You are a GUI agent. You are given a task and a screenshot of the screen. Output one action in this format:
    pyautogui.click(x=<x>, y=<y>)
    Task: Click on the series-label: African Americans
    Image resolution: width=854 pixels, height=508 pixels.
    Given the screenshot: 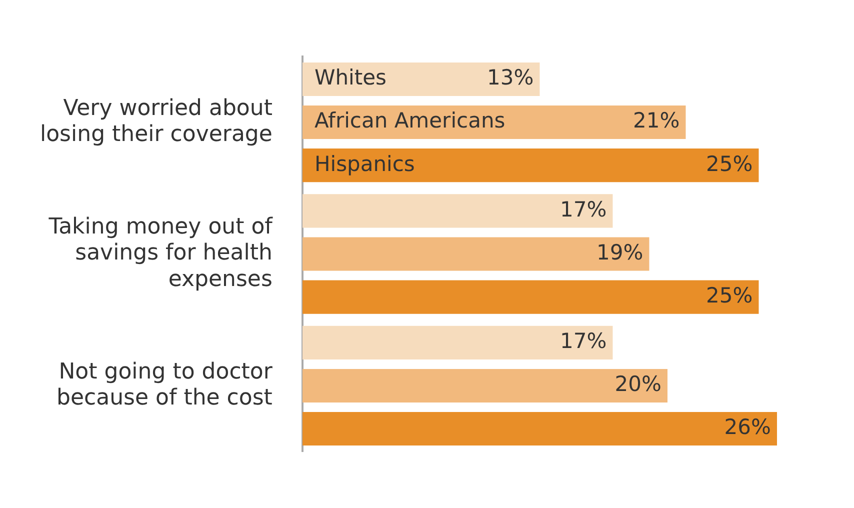 What is the action you would take?
    pyautogui.click(x=410, y=120)
    